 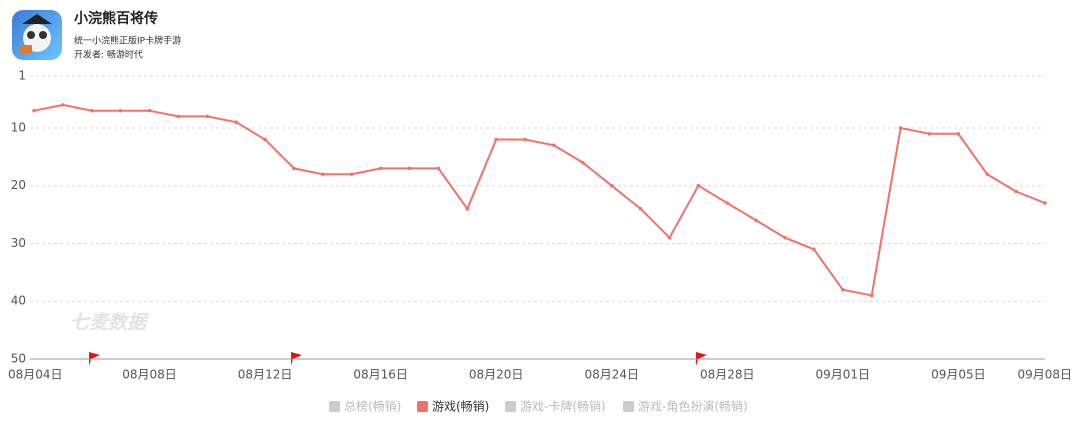 I want to click on x-tick-label: 09月01日, so click(x=843, y=375).